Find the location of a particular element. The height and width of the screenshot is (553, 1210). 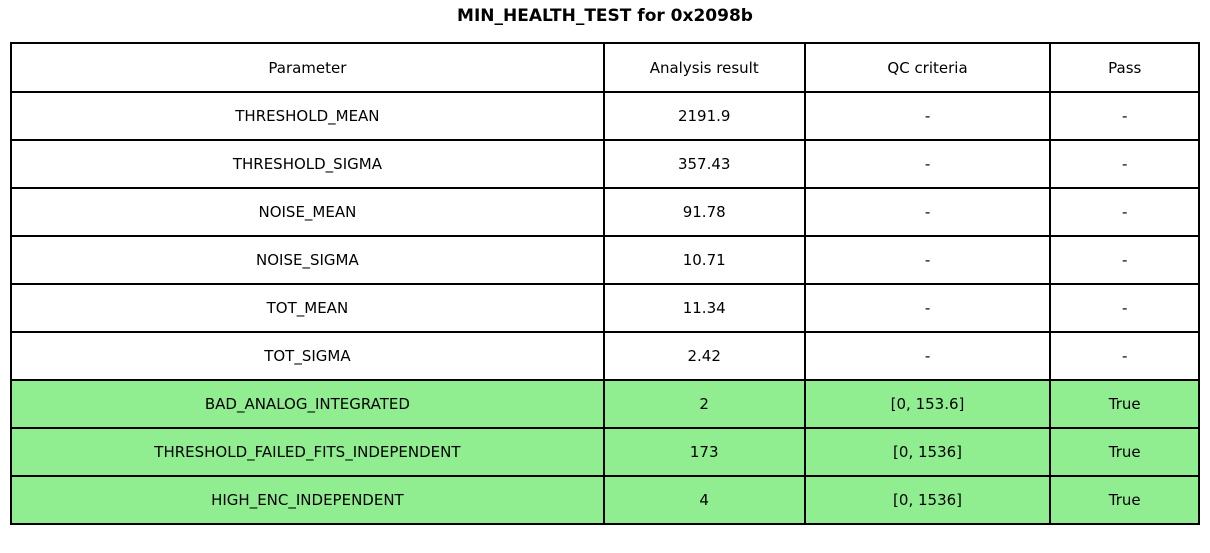

cell-parameter: THRESHOLD_MEAN is located at coordinates (307, 116).